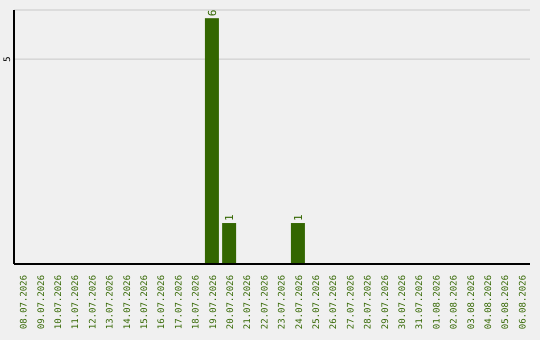  I want to click on x-tick-label: 28.07.2026, so click(369, 302).